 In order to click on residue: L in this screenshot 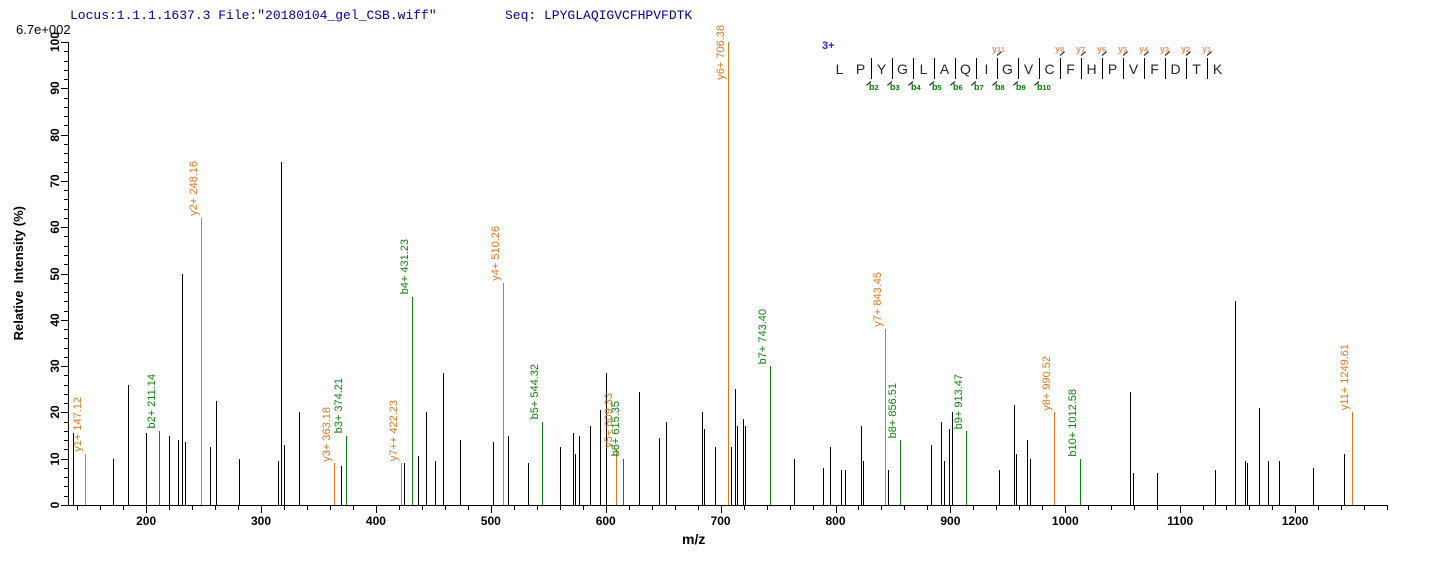, I will do `click(839, 69)`.